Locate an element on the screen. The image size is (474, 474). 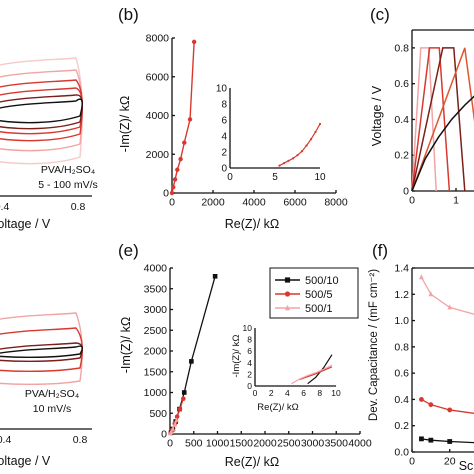
panel-e-inset-y-label: -Im(Z)/ kΩ is located at coordinates (236, 356).